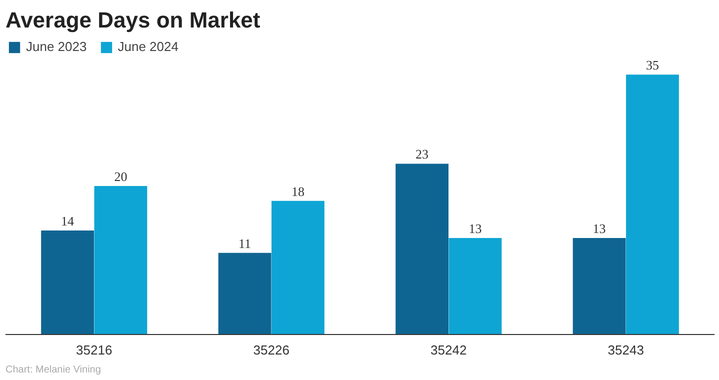 The height and width of the screenshot is (380, 719). What do you see at coordinates (53, 370) in the screenshot?
I see `text: Chart: Melanie Vining` at bounding box center [53, 370].